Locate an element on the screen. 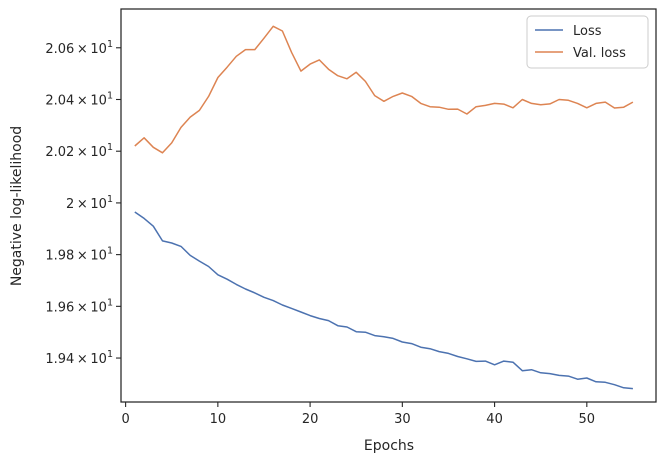 The width and height of the screenshot is (667, 463). y-tick-label: 2.06 × 10¹ is located at coordinates (79, 48).